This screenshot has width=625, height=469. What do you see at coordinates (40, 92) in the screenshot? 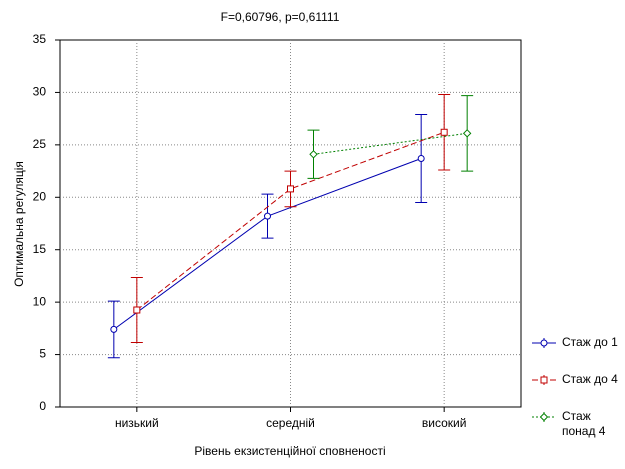
I see `y-tick-label: 30` at bounding box center [40, 92].